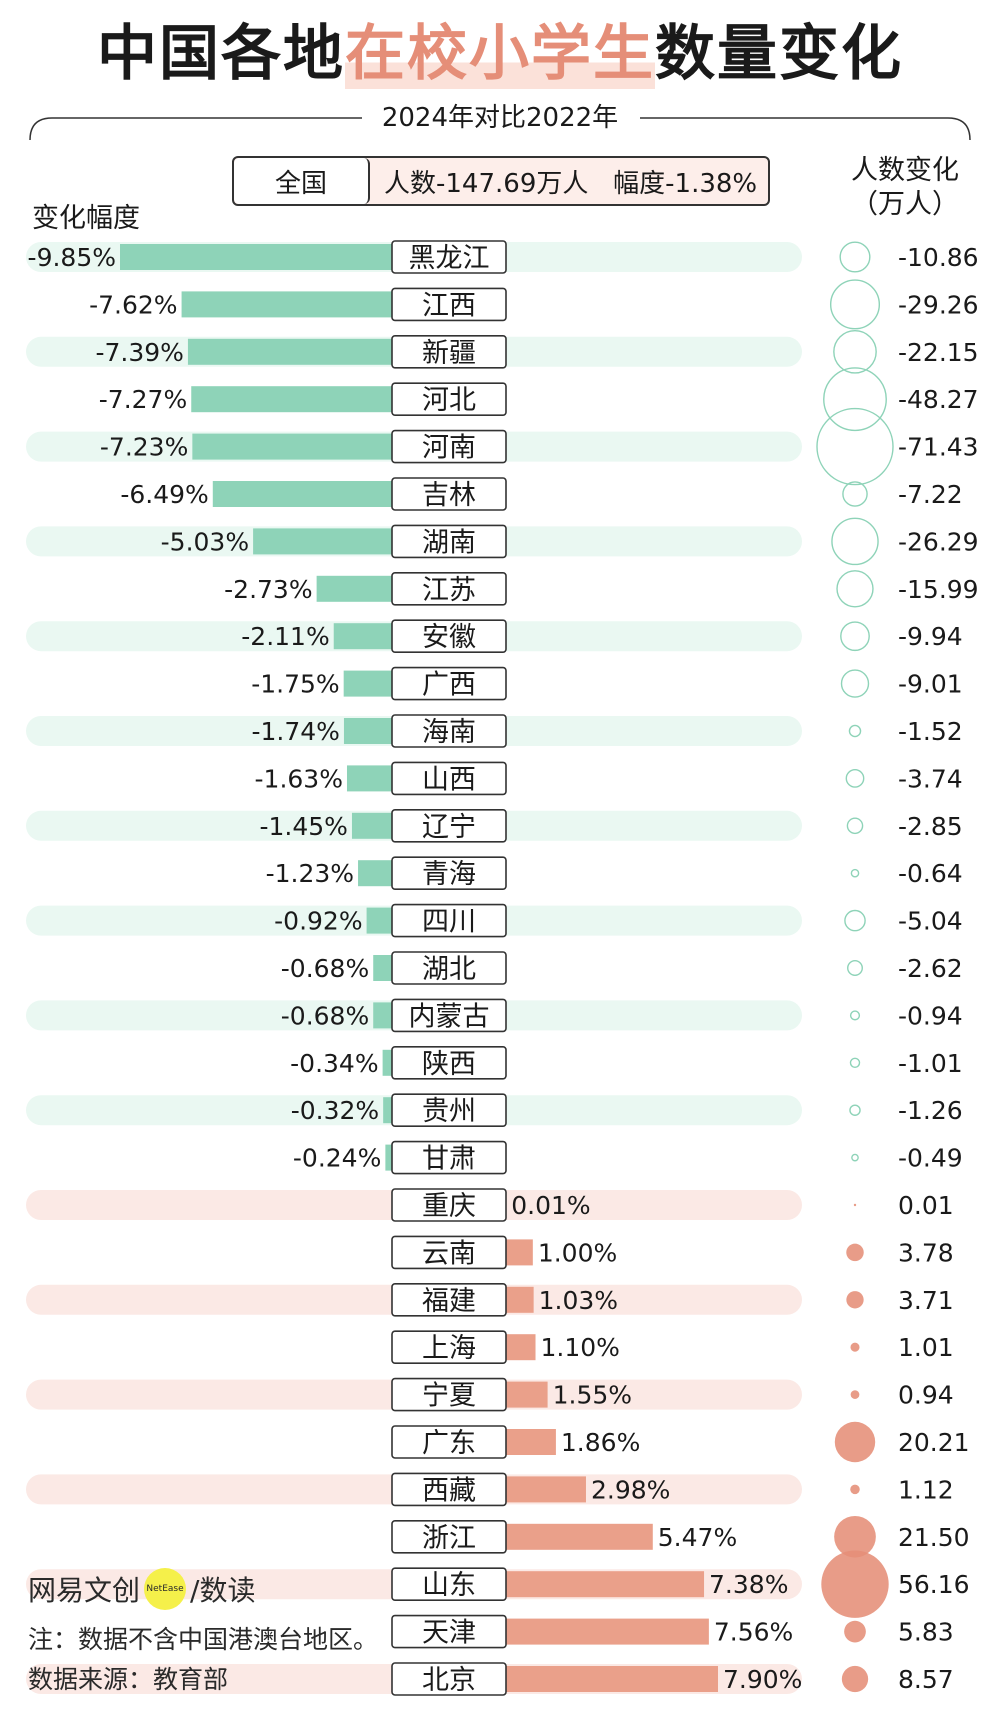 This screenshot has height=1710, width=1000. Describe the element at coordinates (449, 1443) in the screenshot. I see `province-name: 广东` at that location.